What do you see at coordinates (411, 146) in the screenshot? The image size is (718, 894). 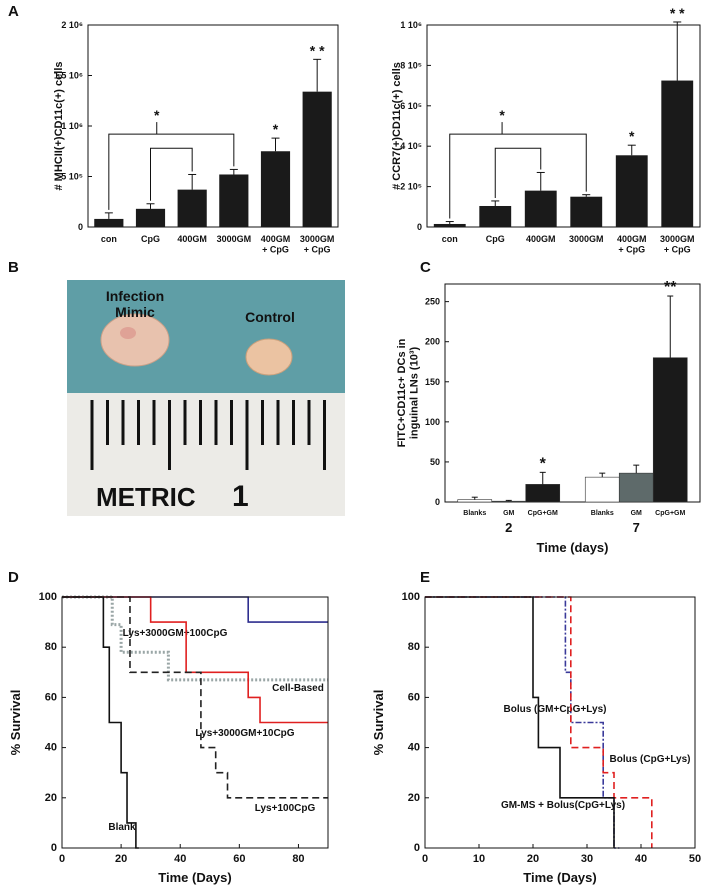 I see `y-tick-label: 4 10⁵` at bounding box center [411, 146].